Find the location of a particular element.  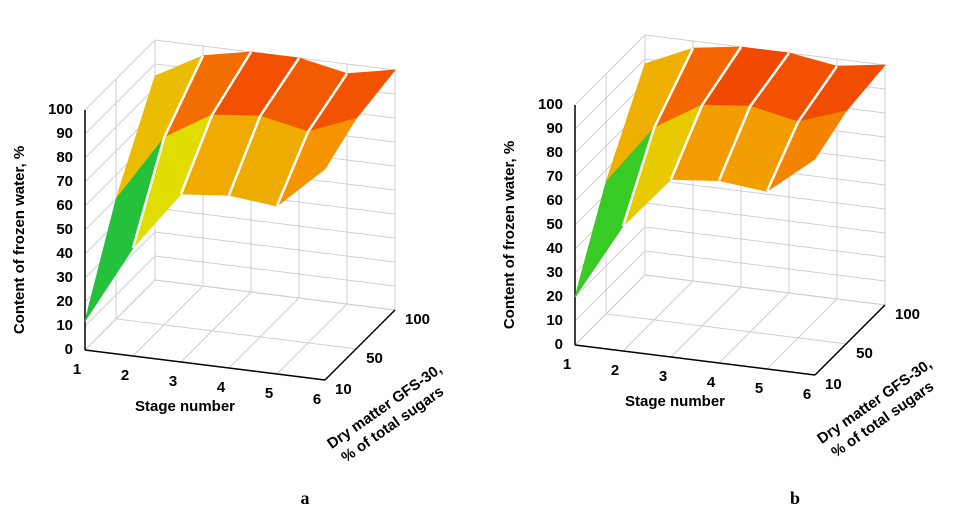

caption: b is located at coordinates (795, 498).